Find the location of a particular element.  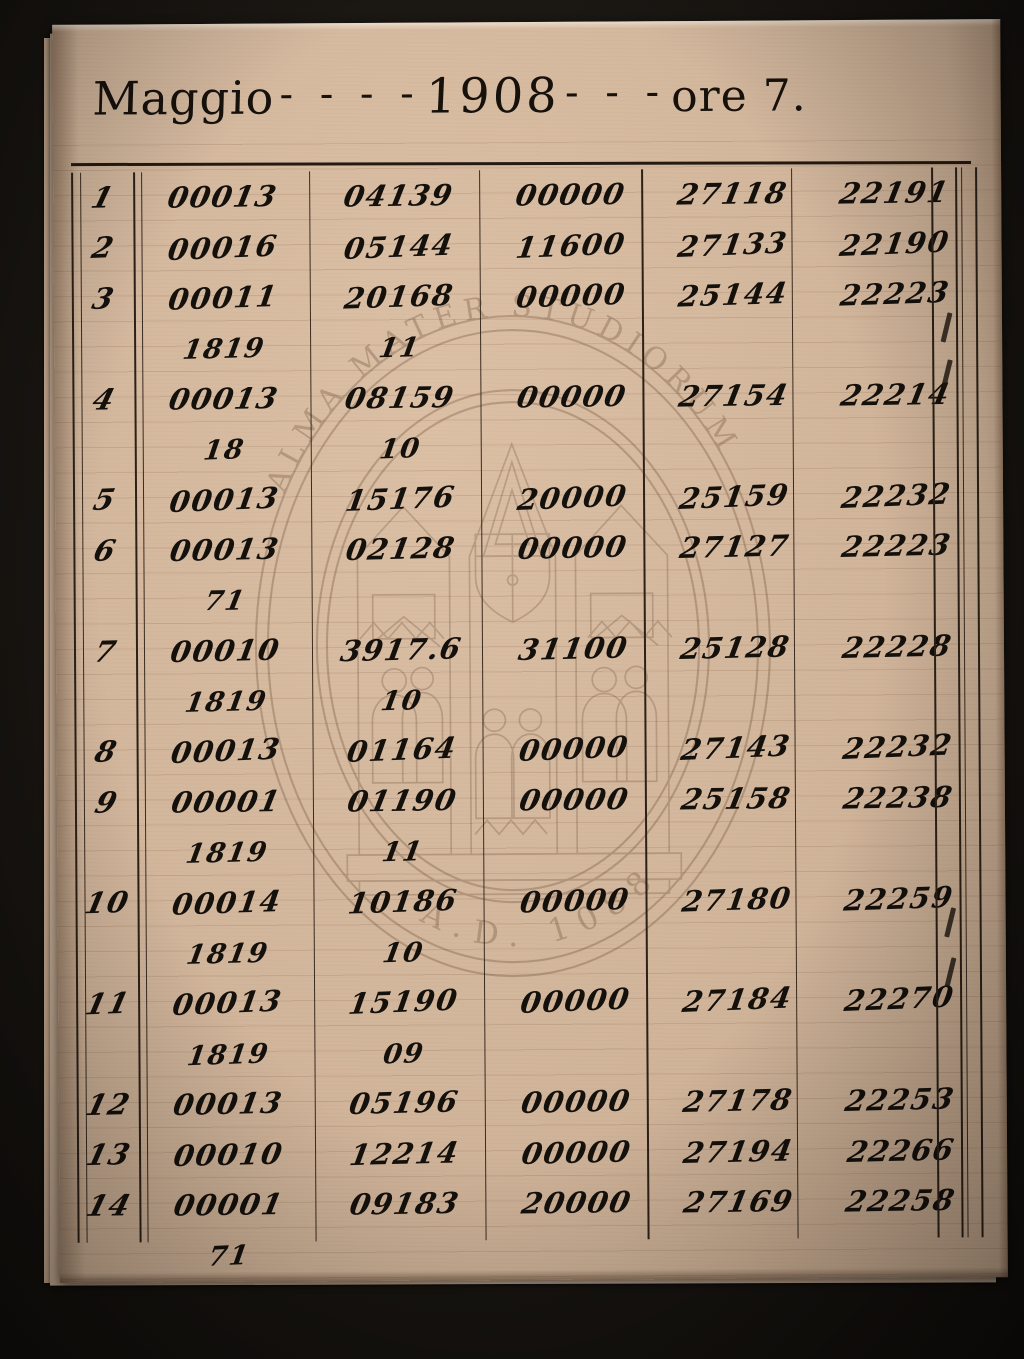

cell-c2: 05196 is located at coordinates (404, 1102).